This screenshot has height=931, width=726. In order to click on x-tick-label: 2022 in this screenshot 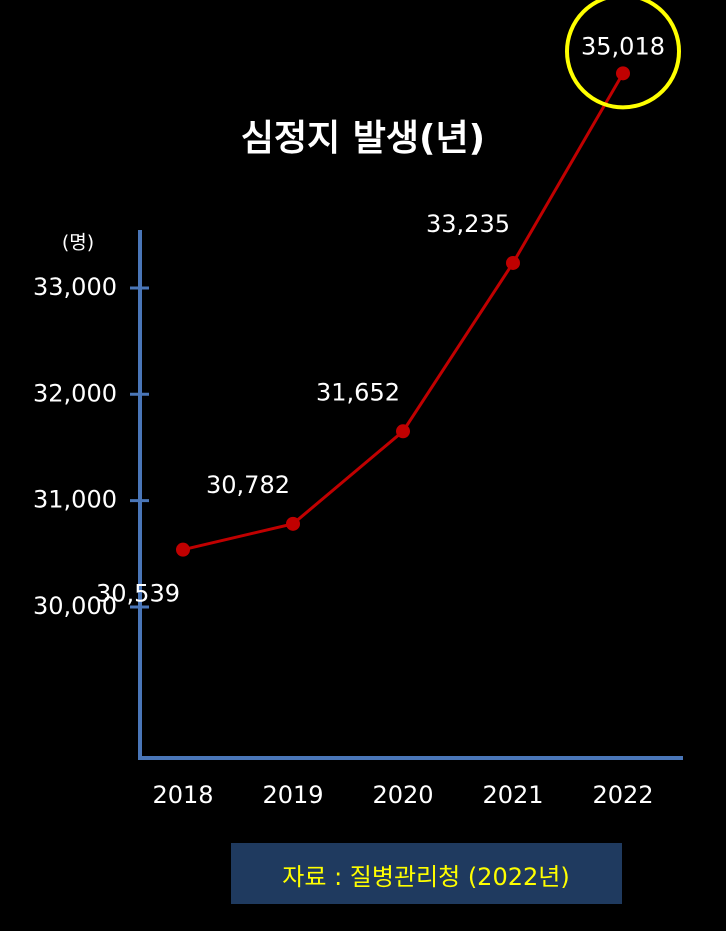, I will do `click(622, 795)`.